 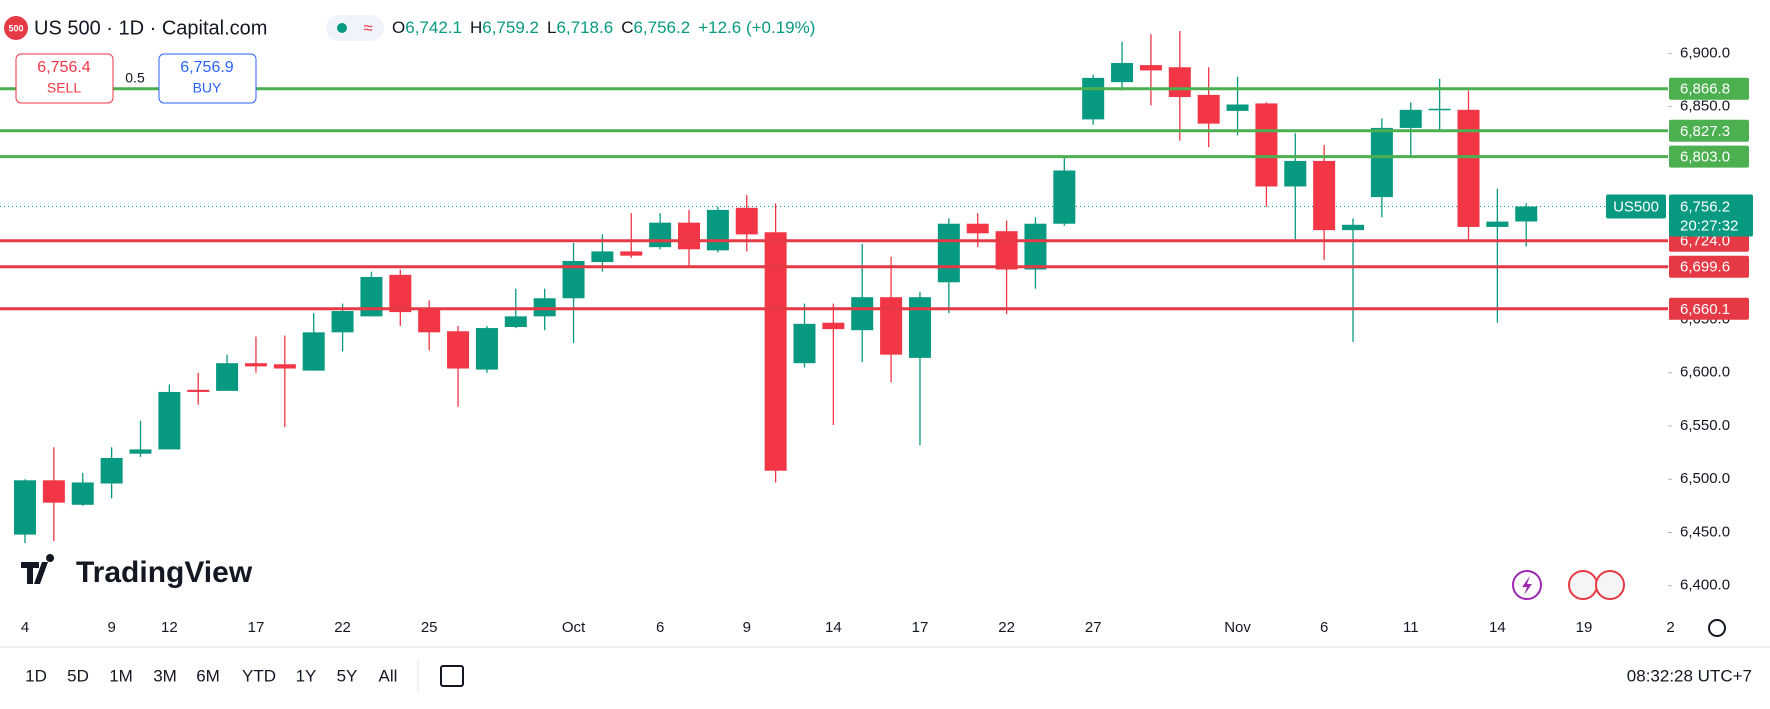 What do you see at coordinates (1584, 627) in the screenshot?
I see `x-tick-label: 19` at bounding box center [1584, 627].